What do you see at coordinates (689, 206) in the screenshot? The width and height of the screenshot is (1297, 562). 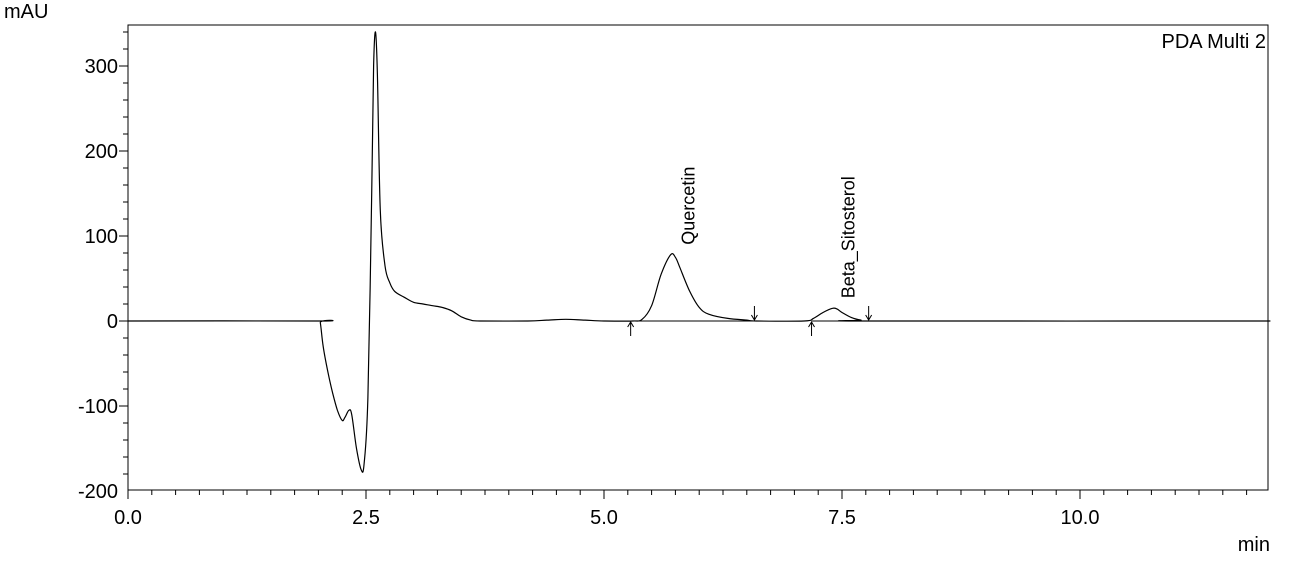 I see `peak-label: Quercetin` at bounding box center [689, 206].